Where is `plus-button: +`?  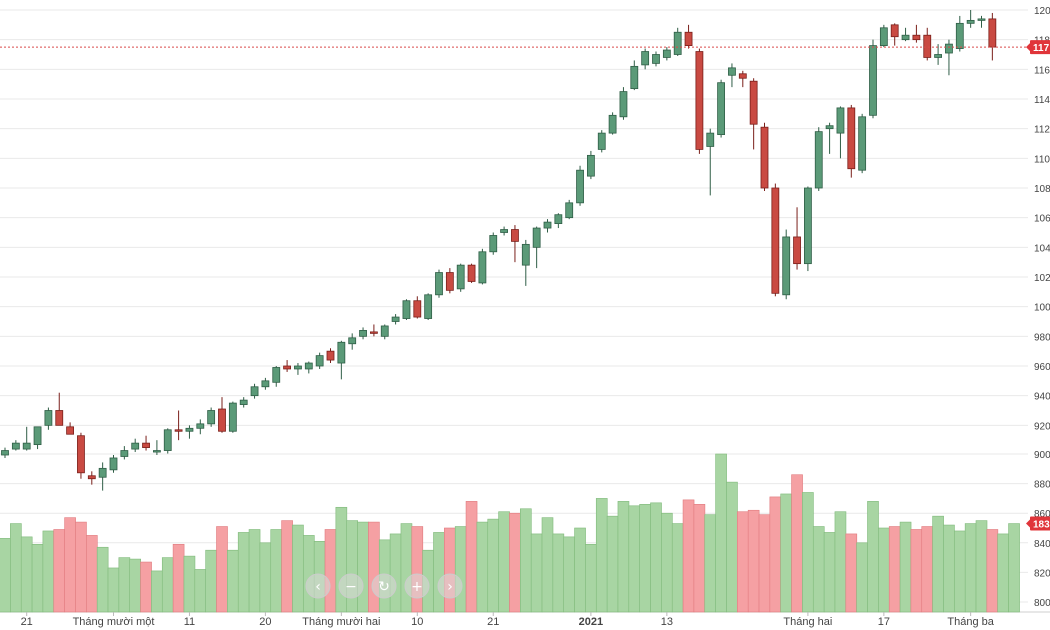 plus-button: + is located at coordinates (417, 586).